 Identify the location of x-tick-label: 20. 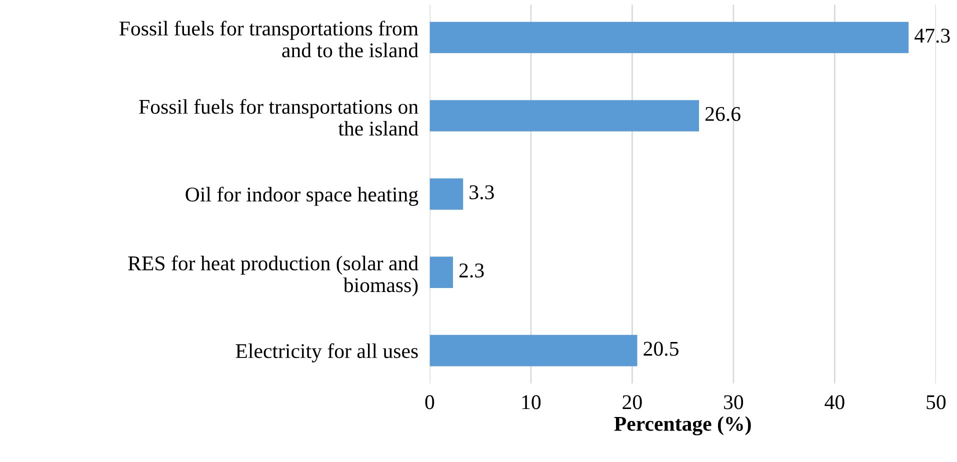
(632, 402).